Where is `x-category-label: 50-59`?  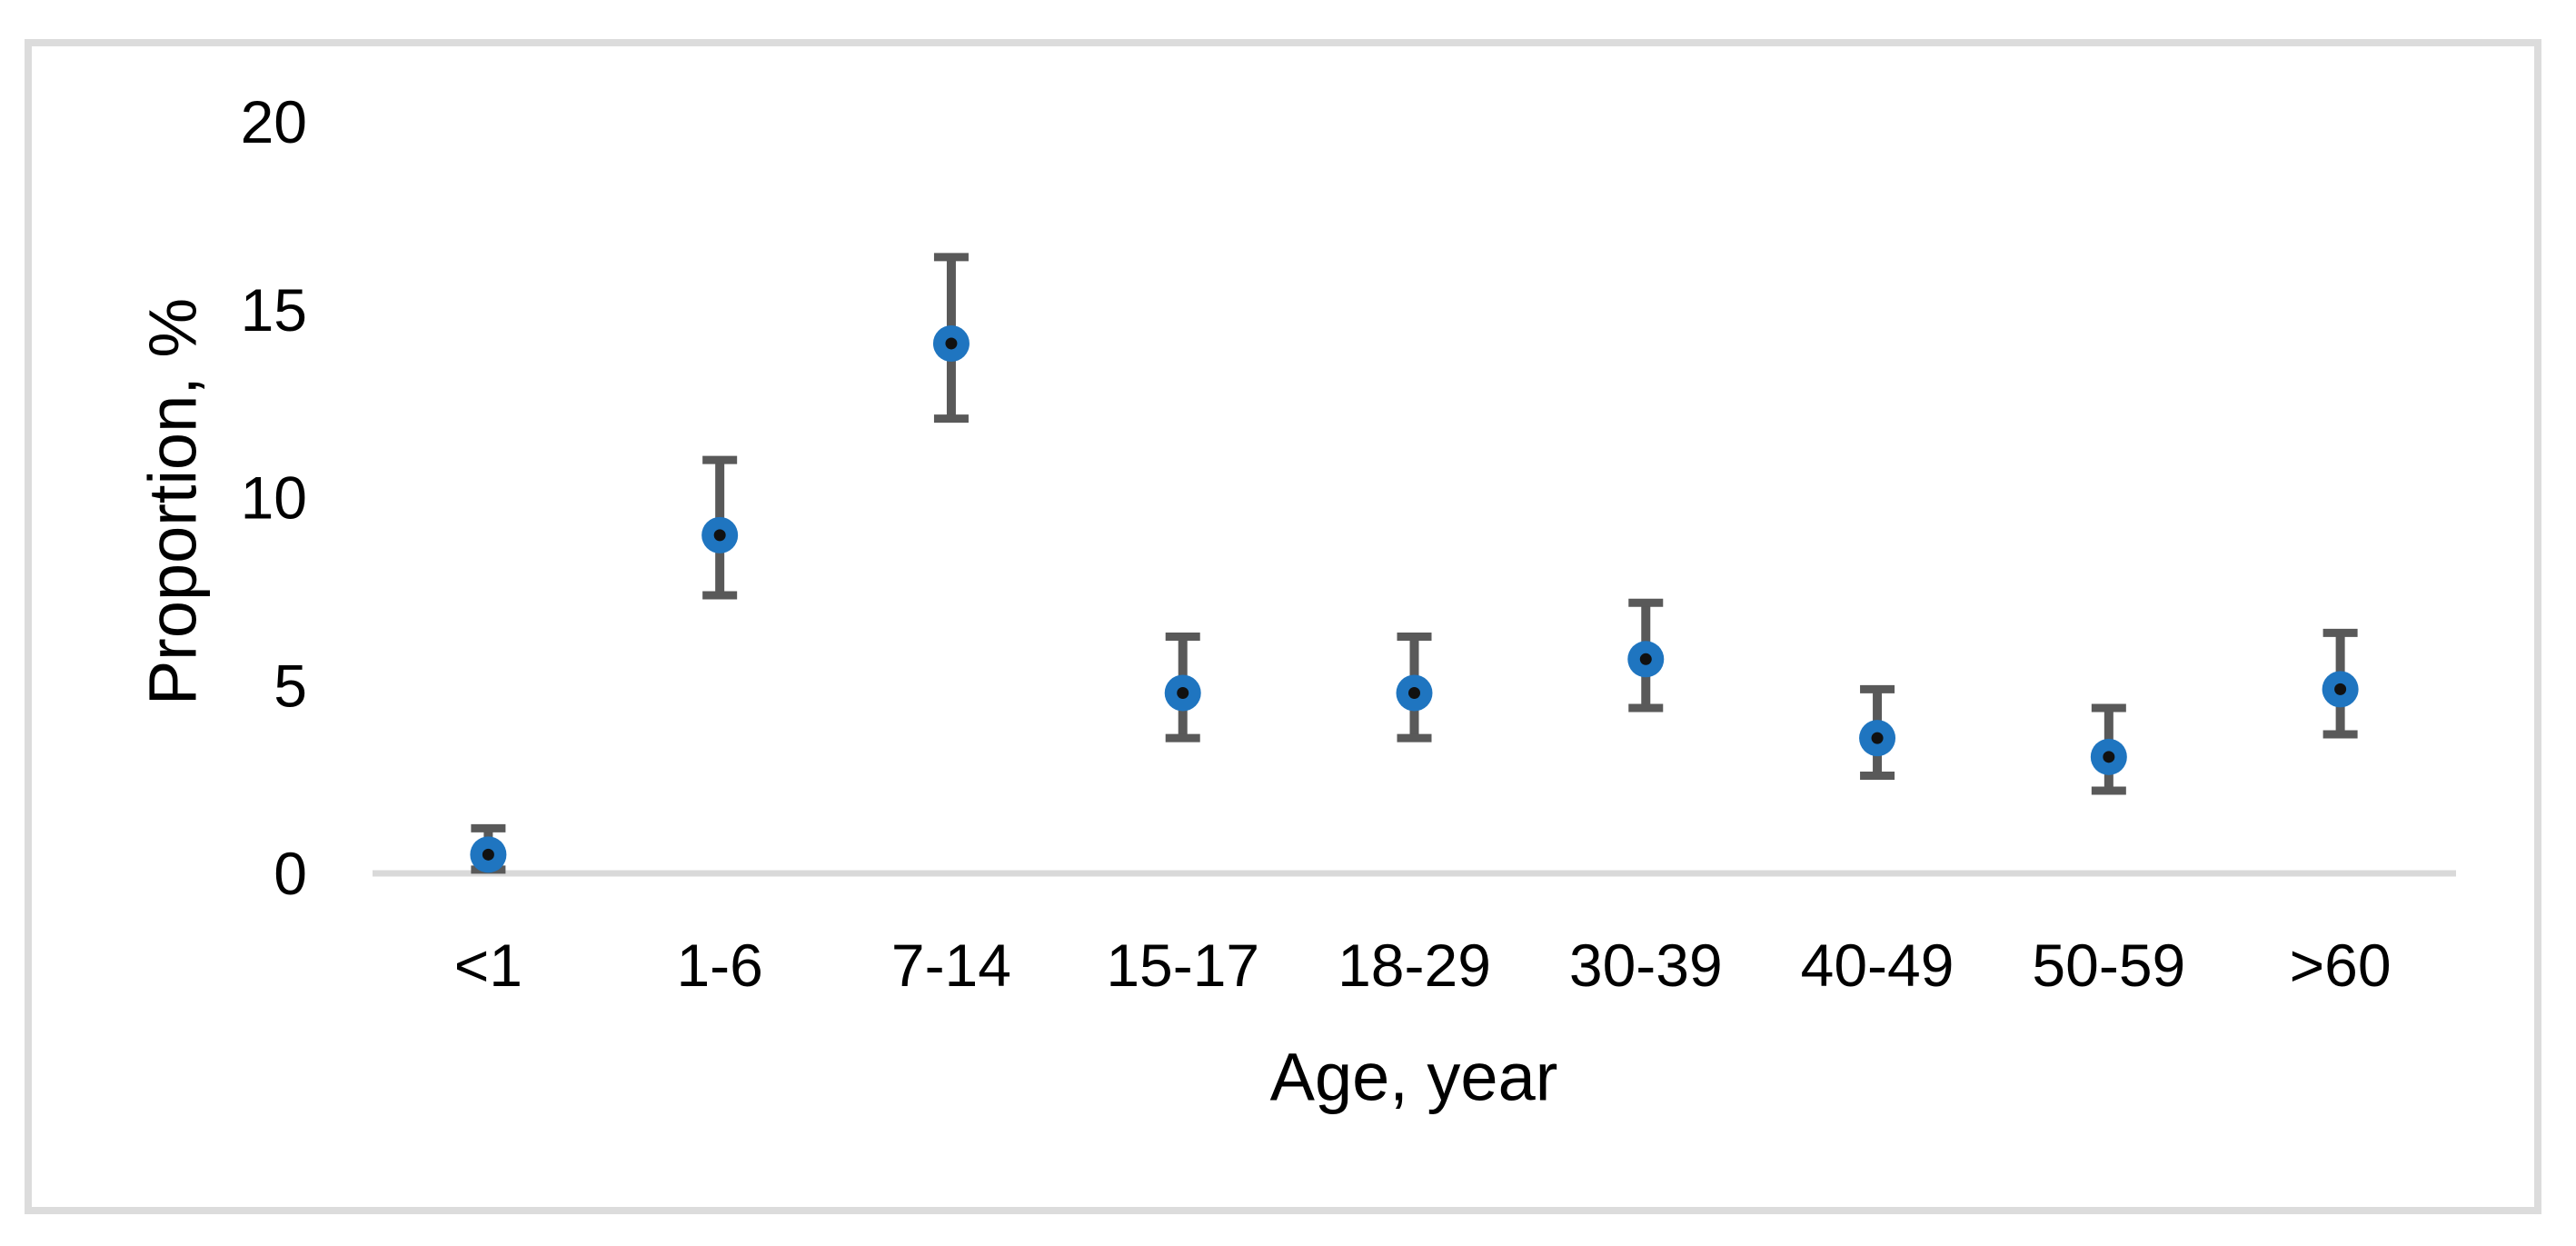 x-category-label: 50-59 is located at coordinates (2108, 965).